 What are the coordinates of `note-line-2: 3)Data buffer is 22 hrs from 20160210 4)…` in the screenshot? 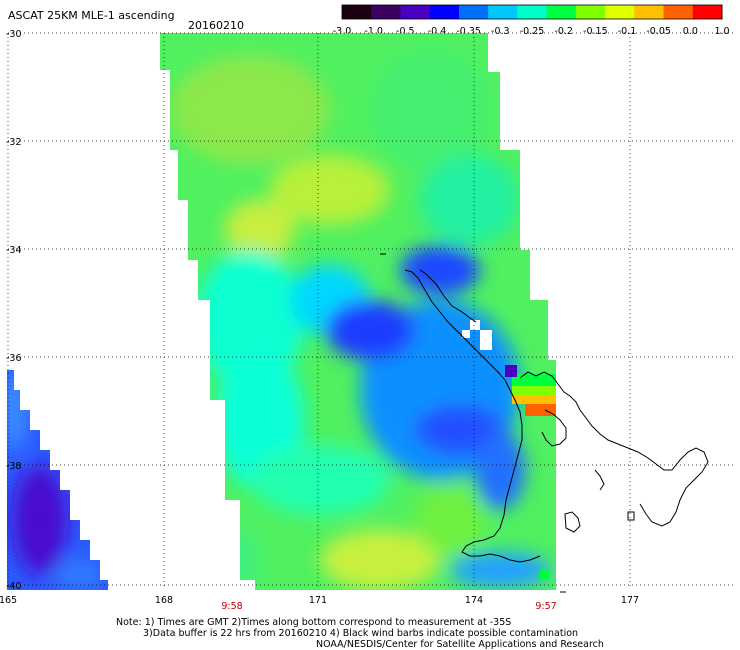 It's located at (361, 633).